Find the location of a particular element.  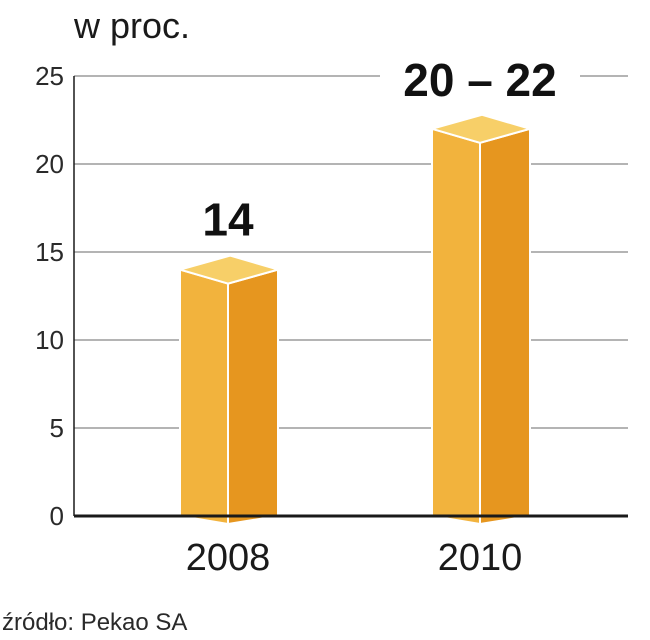

bar-2008 is located at coordinates (229, 390).